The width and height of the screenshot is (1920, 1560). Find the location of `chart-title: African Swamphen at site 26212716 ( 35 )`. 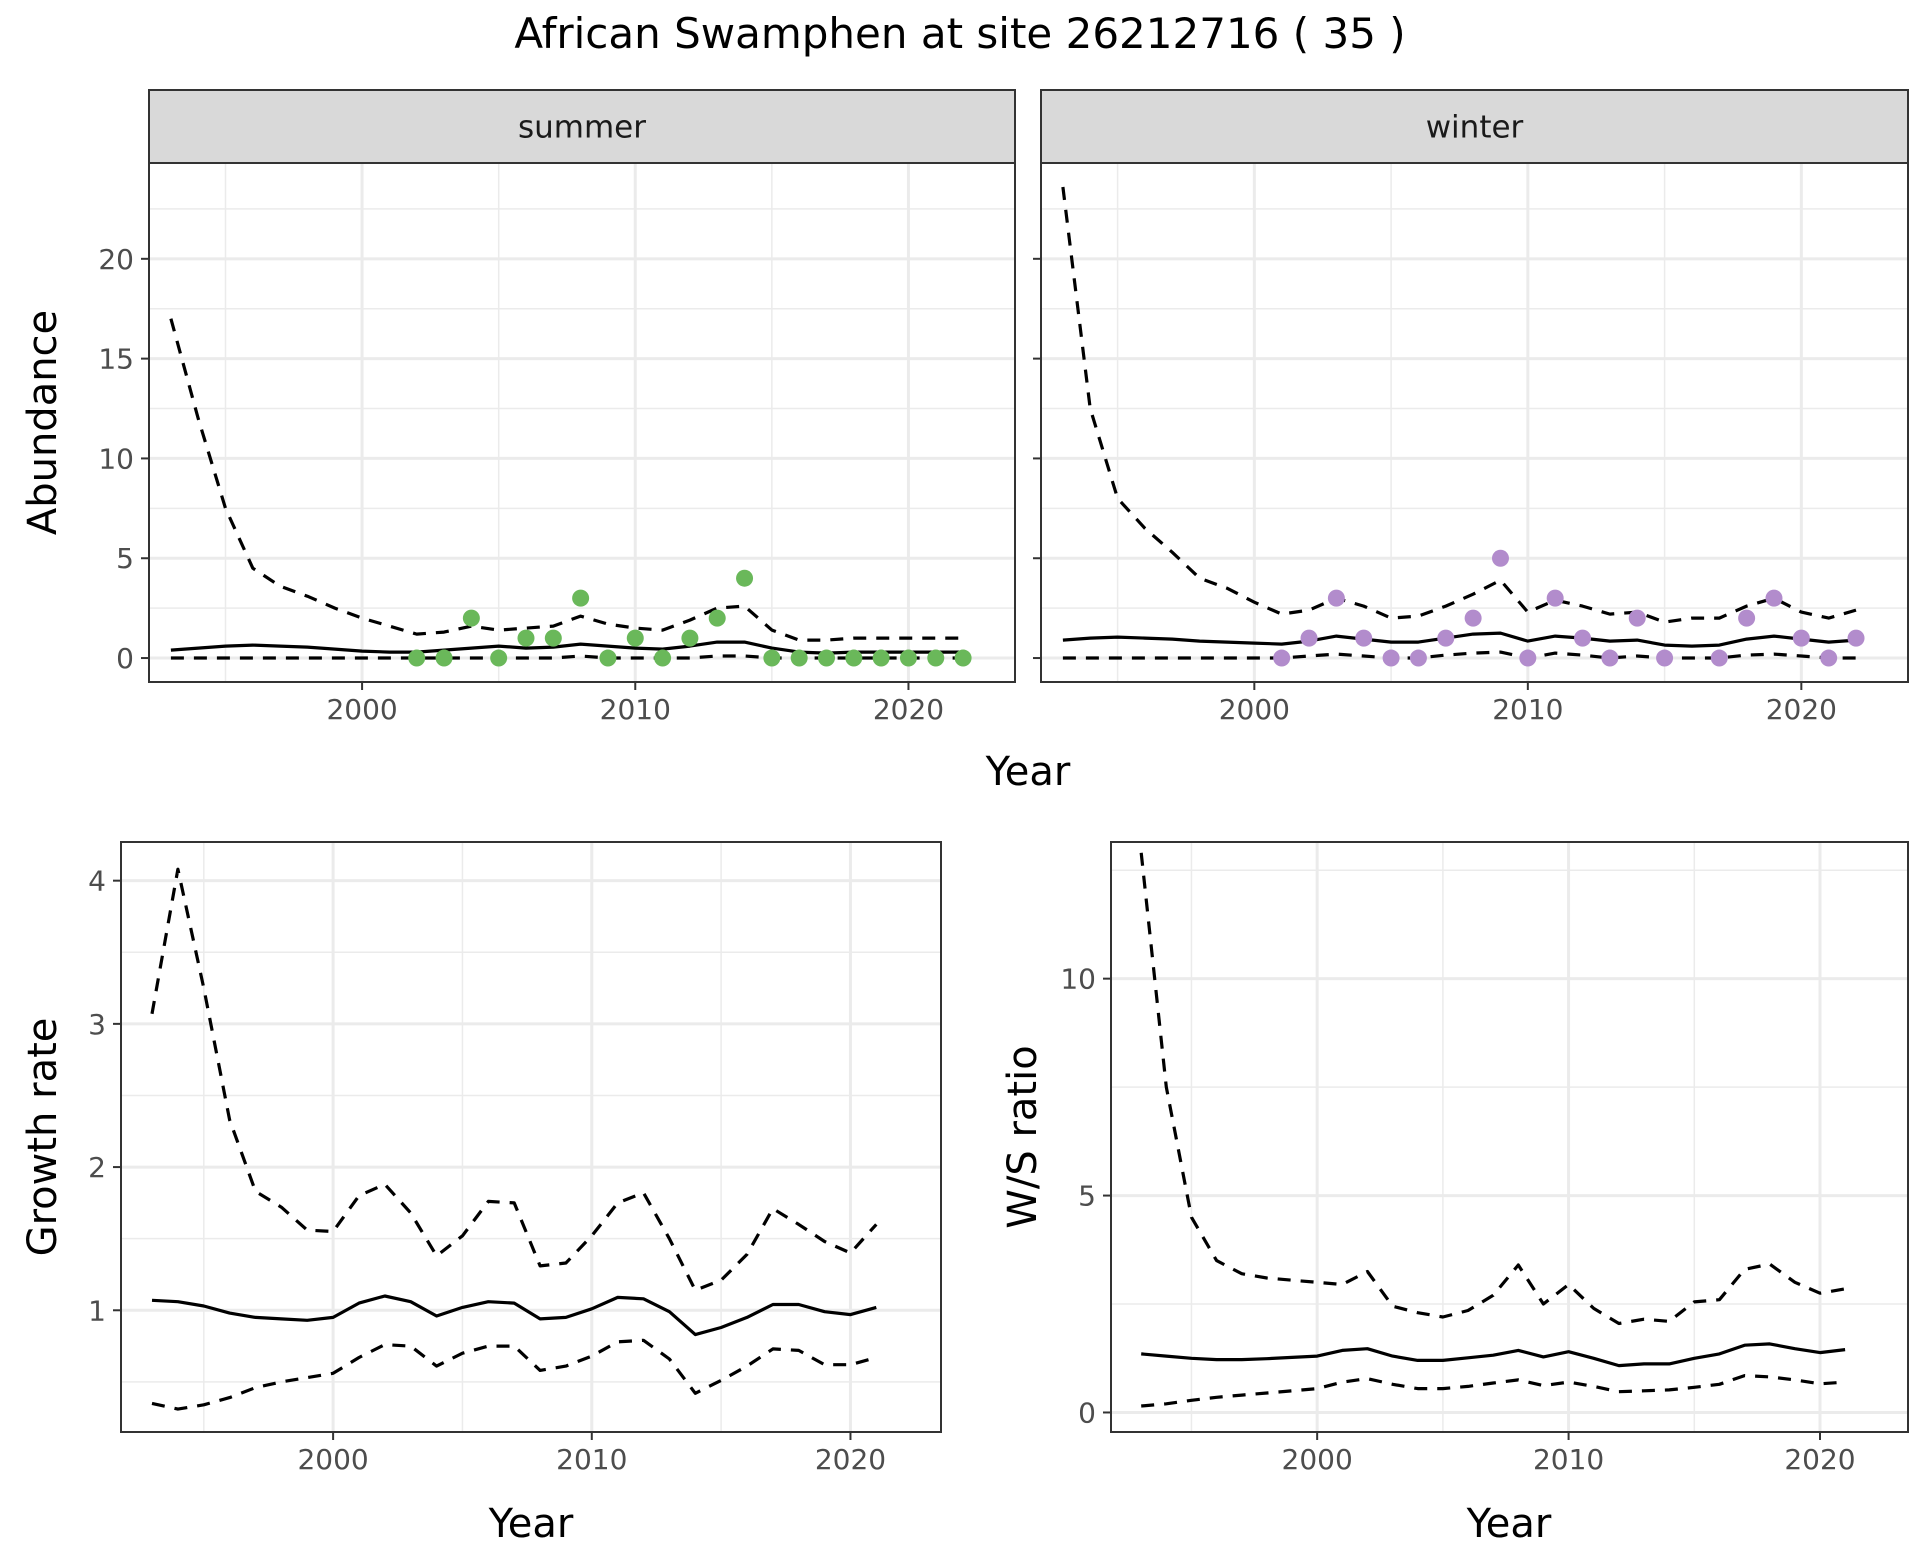

chart-title: African Swamphen at site 26212716 ( 35 ) is located at coordinates (959, 33).